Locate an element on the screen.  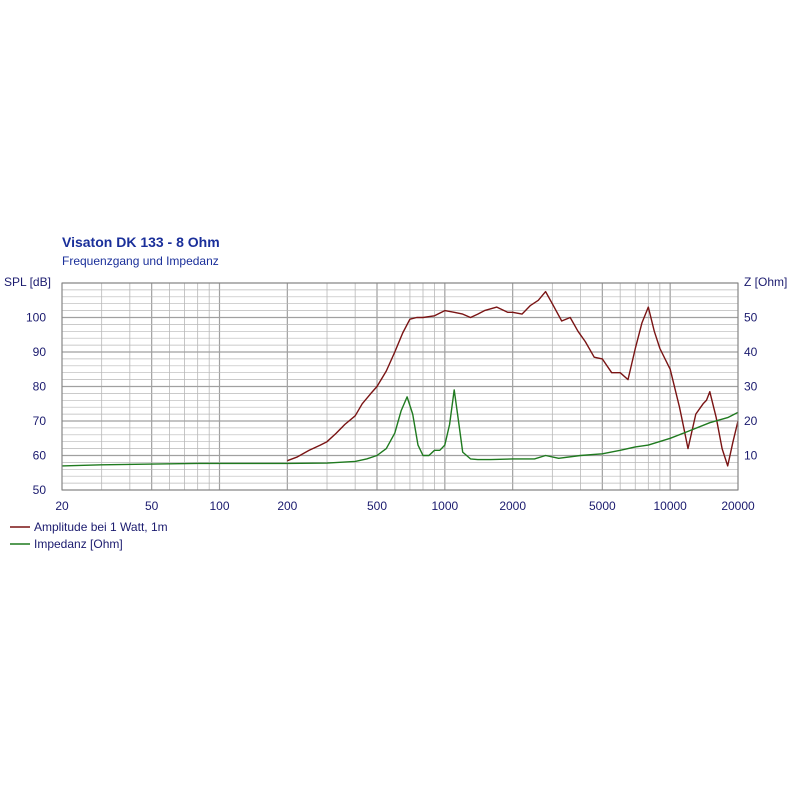
x-tick-labels: 20 50 100 200 500 1000 2000 5000 10000 20000 is located at coordinates (405, 506).